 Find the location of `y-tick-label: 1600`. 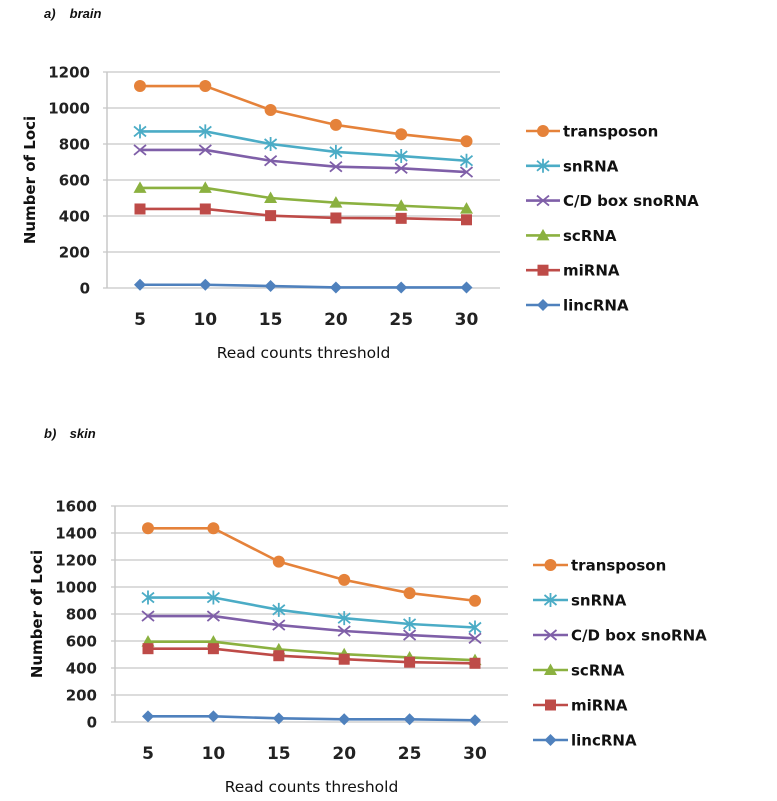

y-tick-label: 1600 is located at coordinates (76, 507).